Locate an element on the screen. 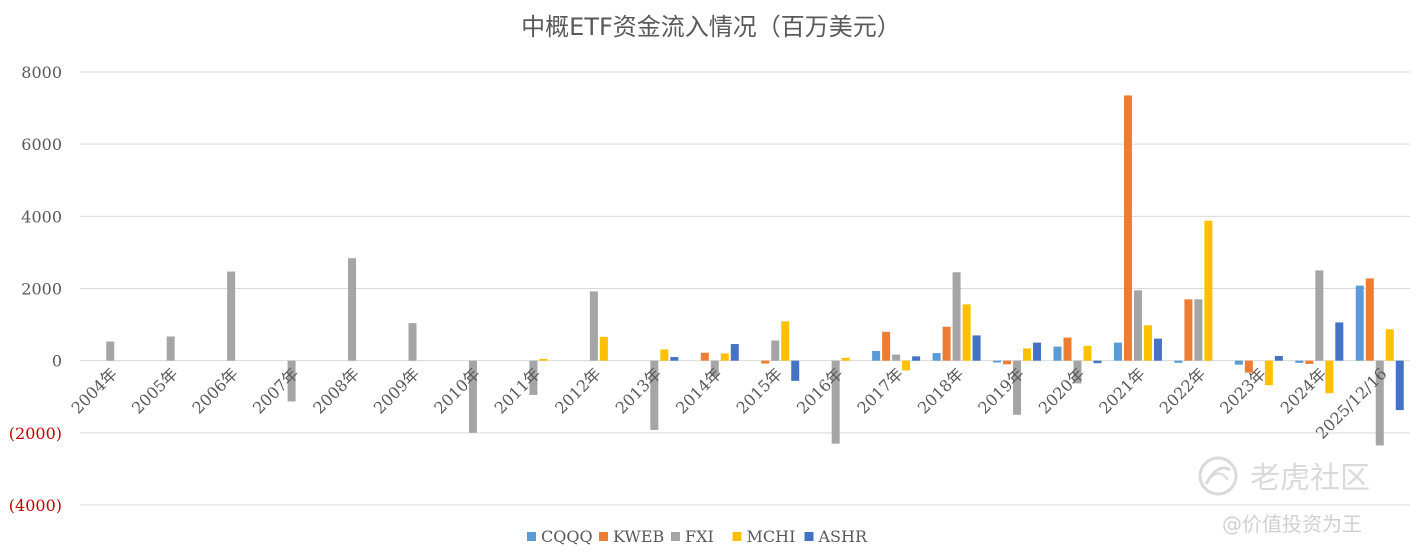  y-tick-label: 8000 is located at coordinates (41, 72).